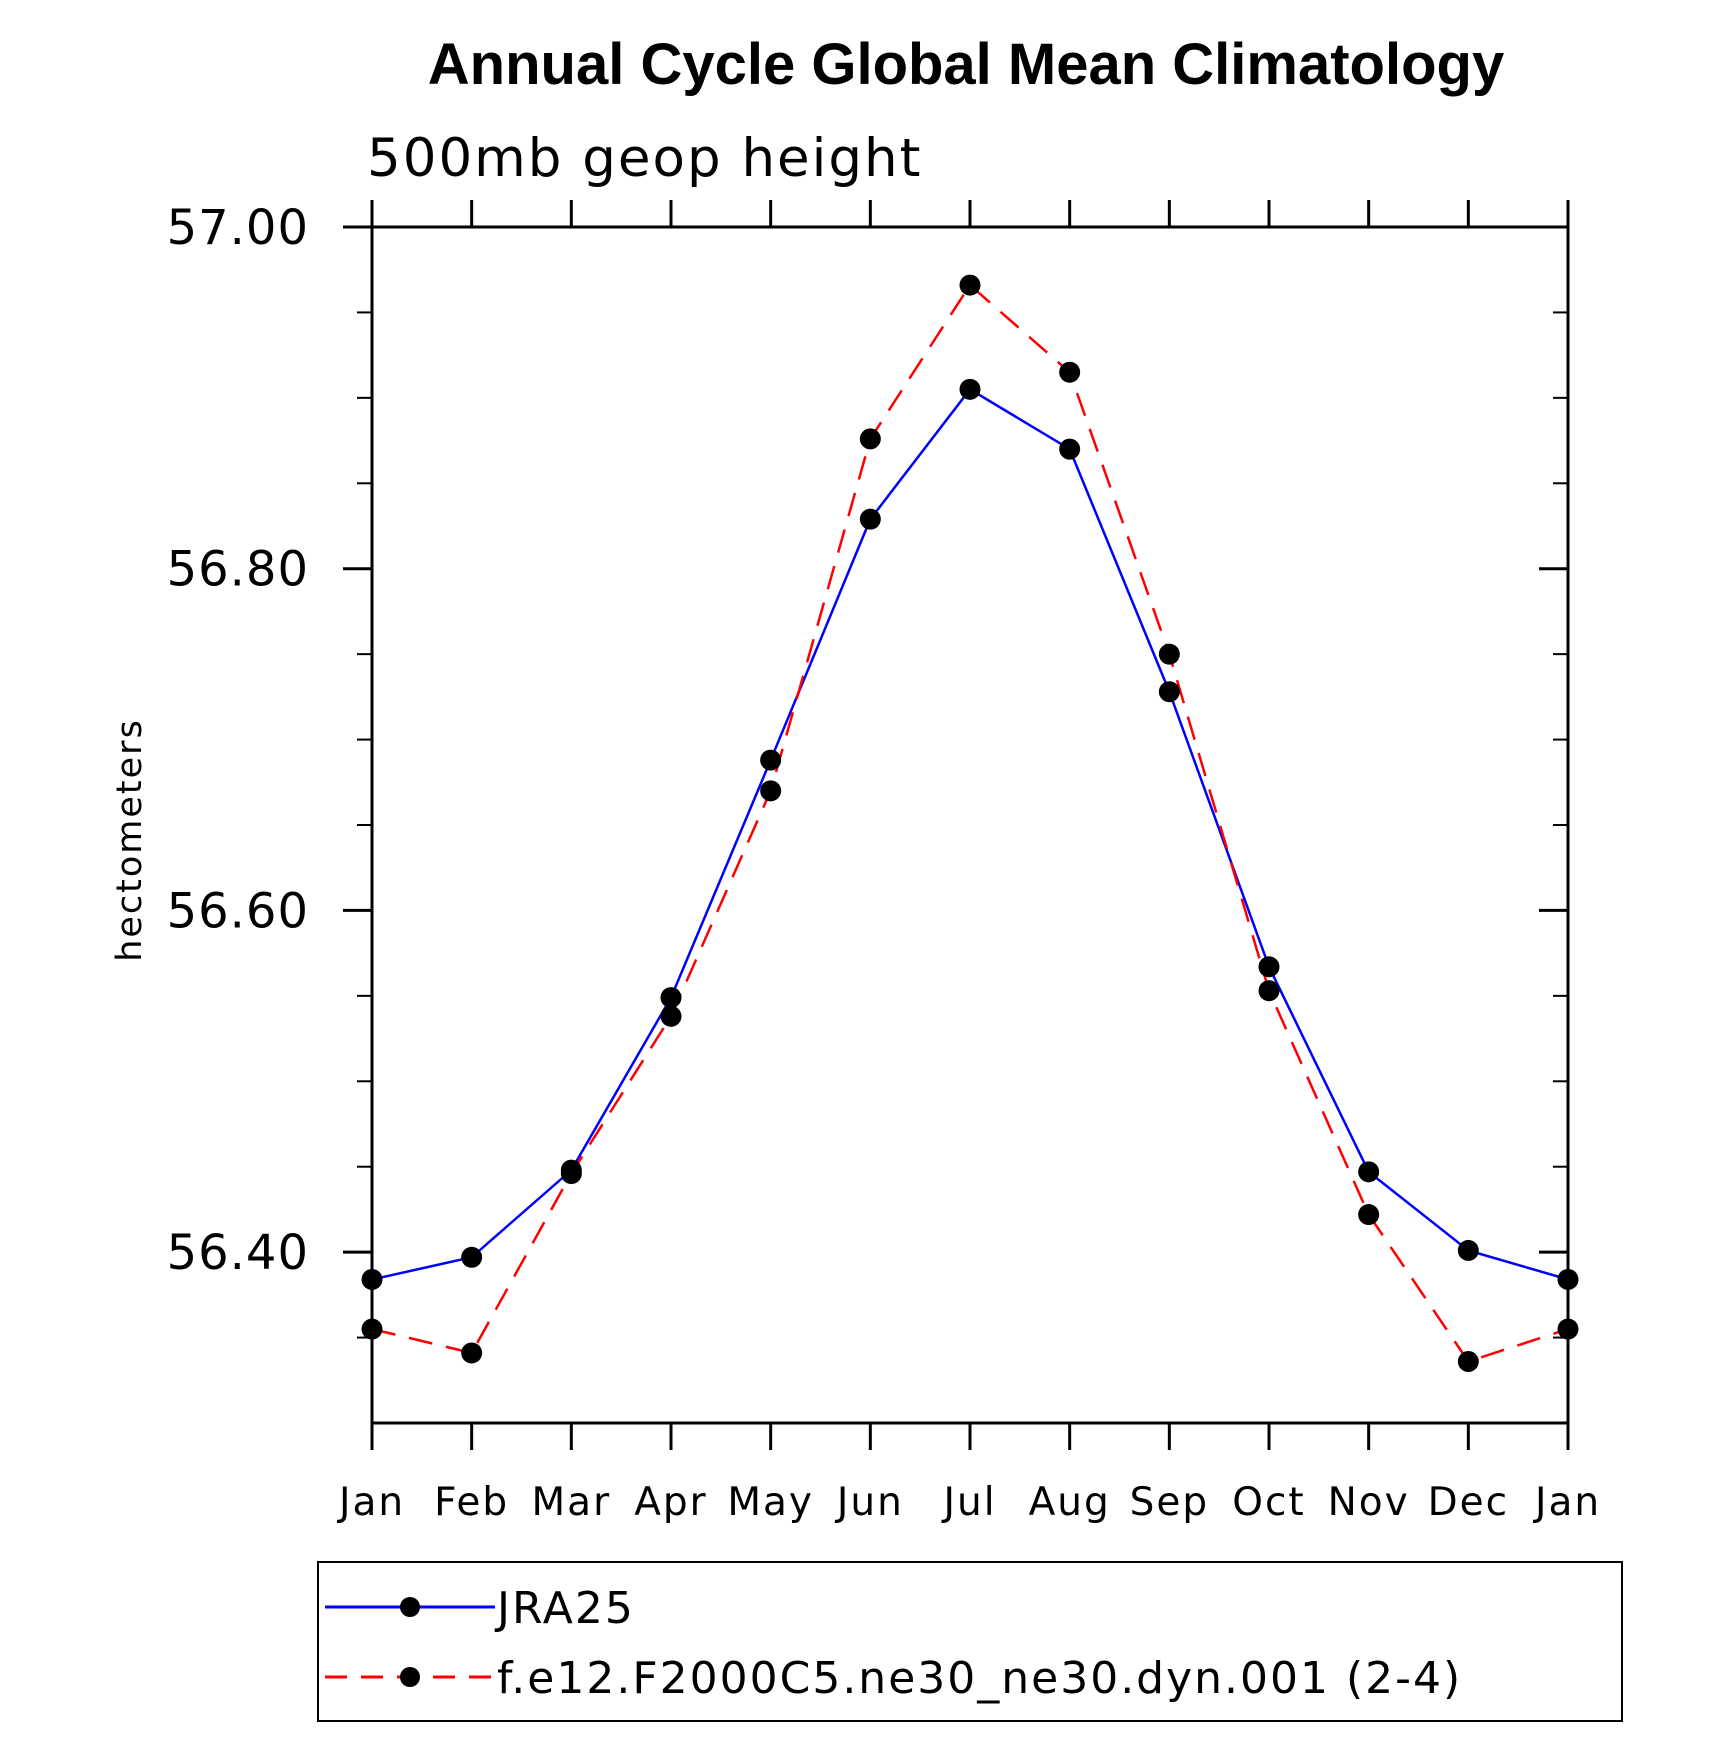 The height and width of the screenshot is (1741, 1710). I want to click on legend-marker-model, so click(410, 1677).